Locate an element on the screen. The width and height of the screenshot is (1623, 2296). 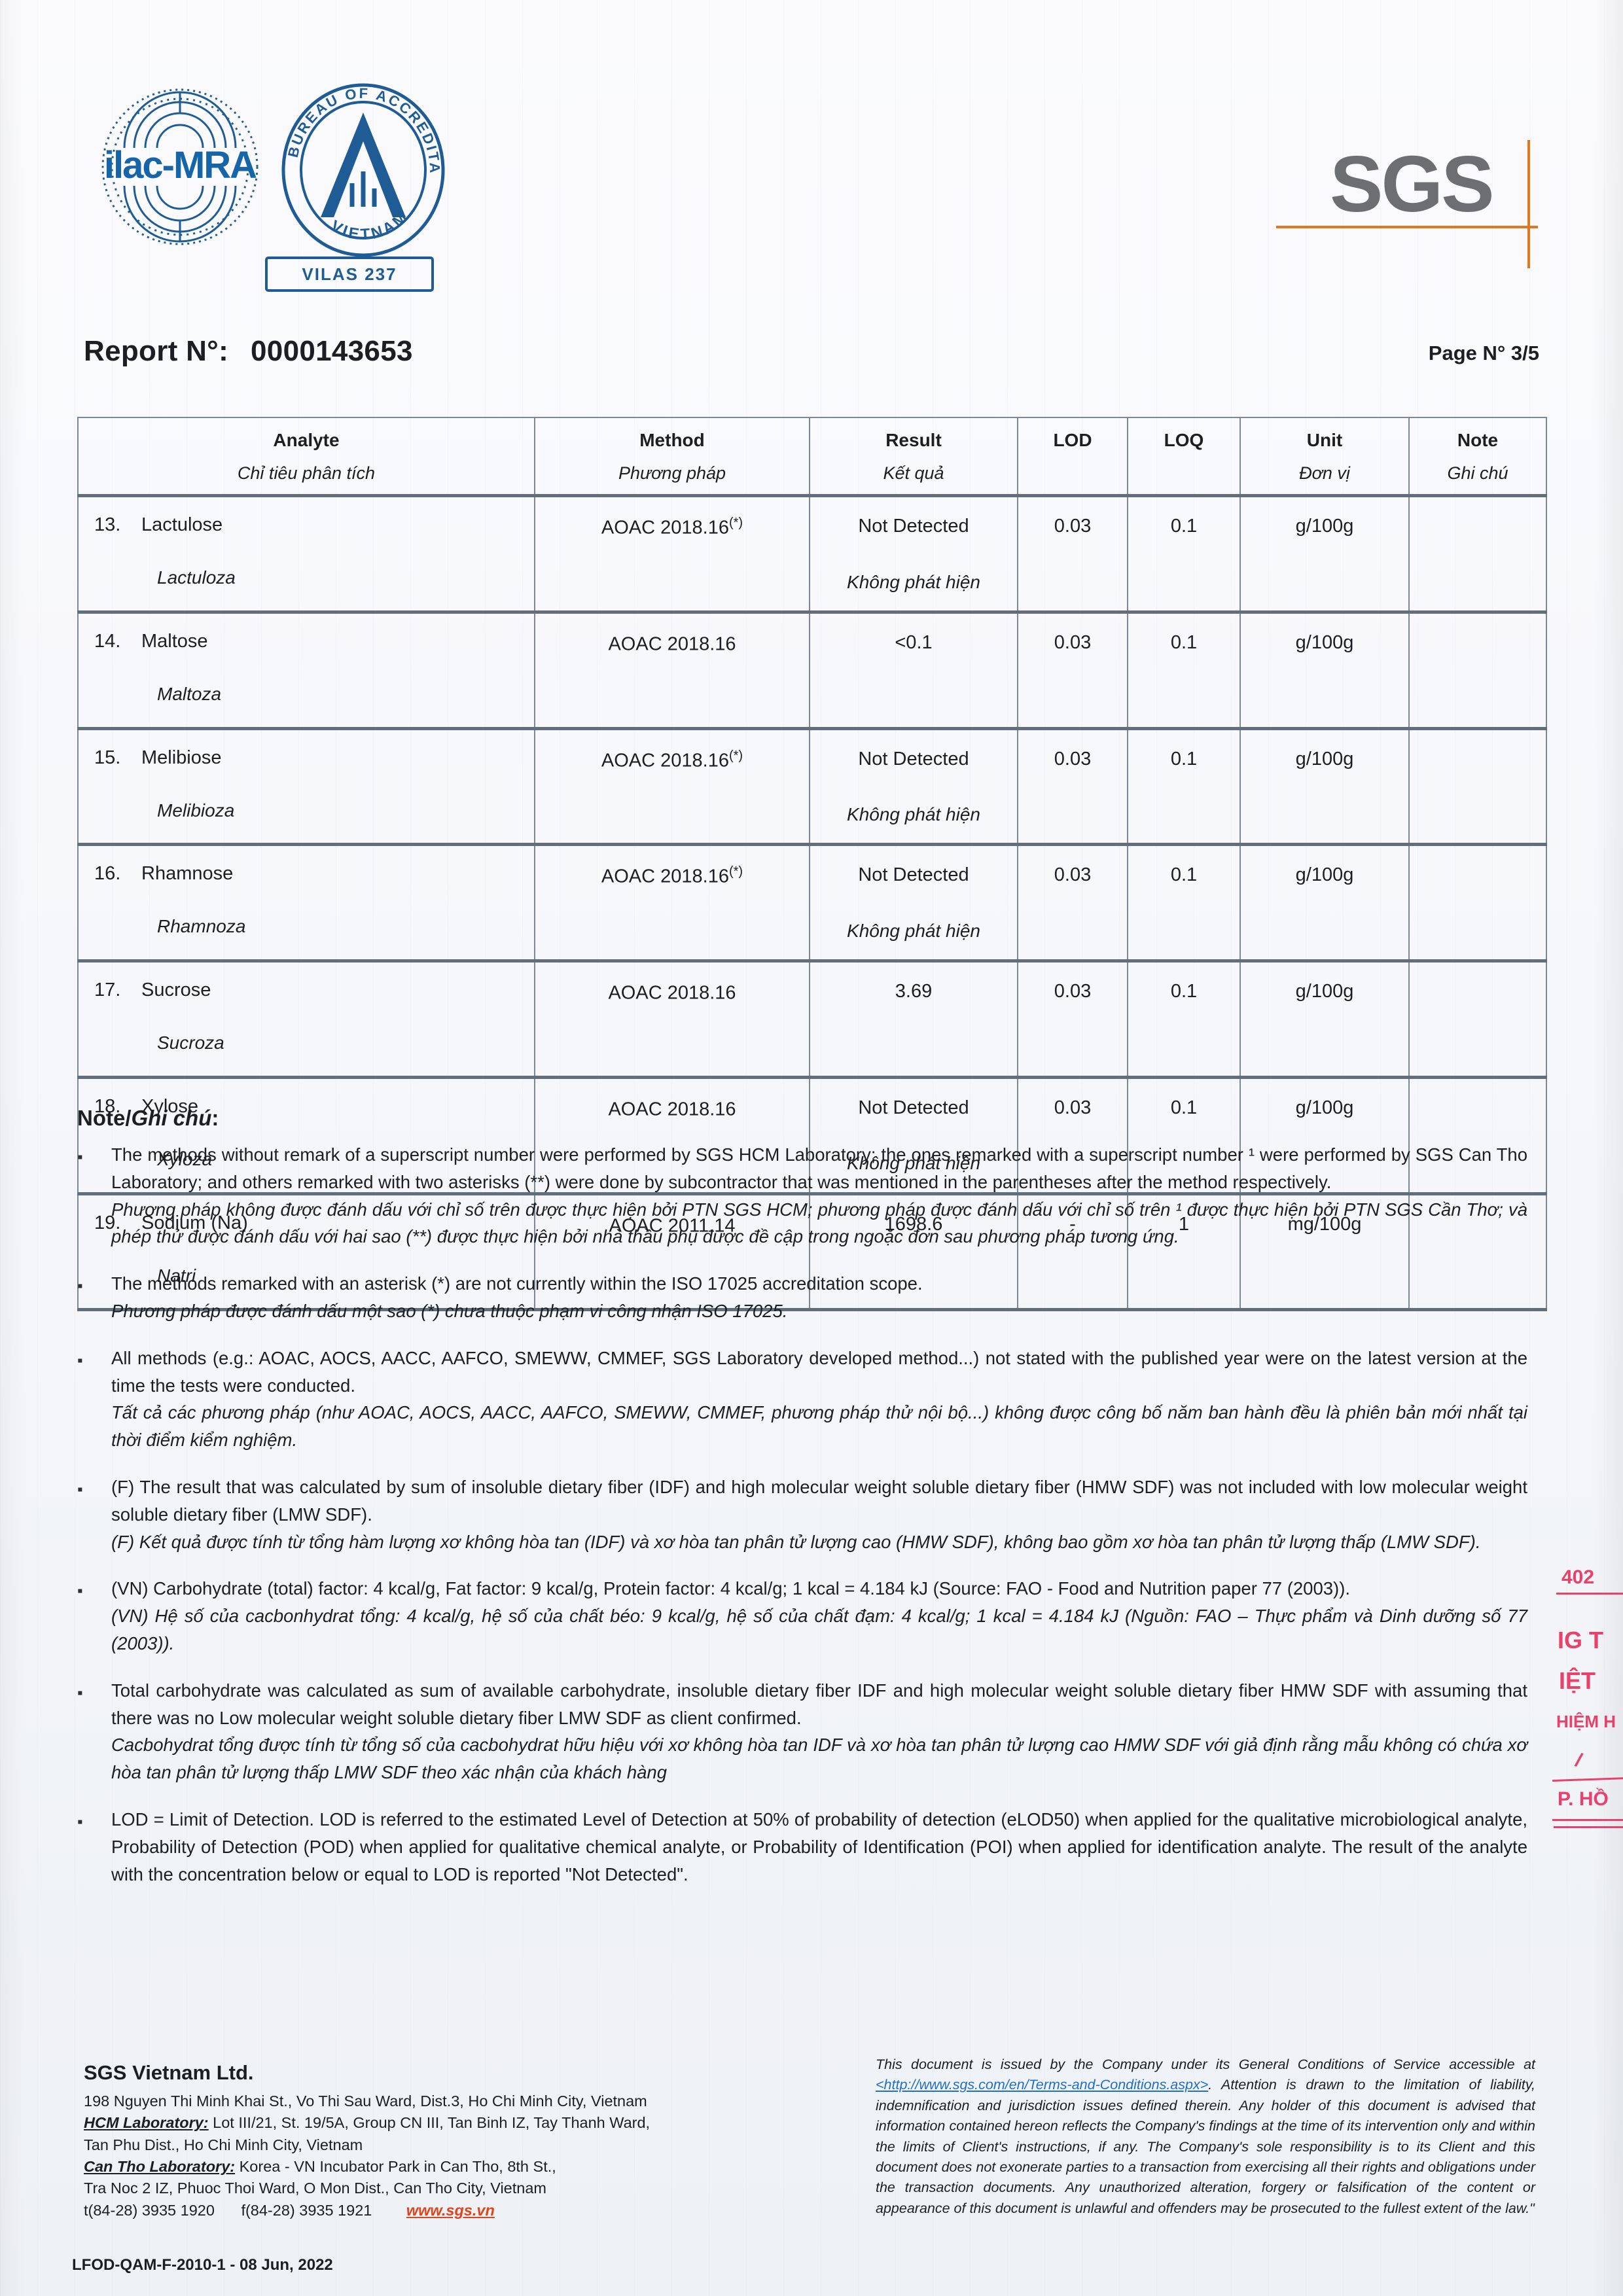
cell-analyte: 18. Xylose Xyloza is located at coordinates (306, 1135).